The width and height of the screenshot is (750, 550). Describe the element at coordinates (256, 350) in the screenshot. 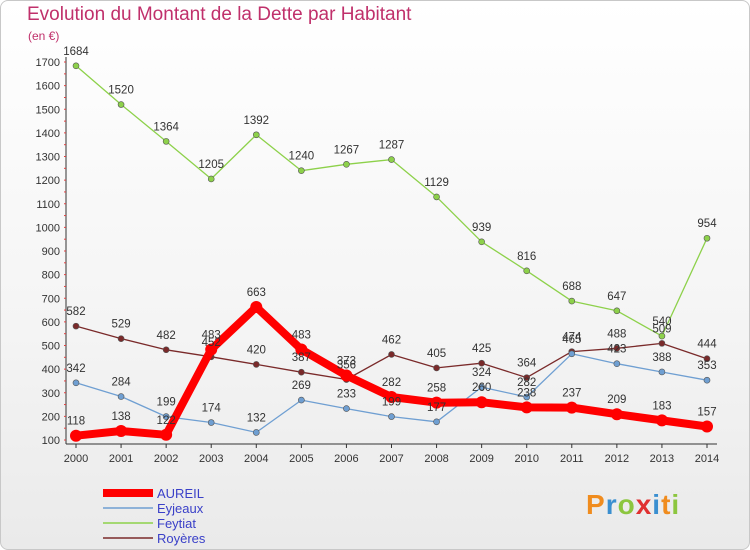

I see `data-label-royeres: 420` at that location.